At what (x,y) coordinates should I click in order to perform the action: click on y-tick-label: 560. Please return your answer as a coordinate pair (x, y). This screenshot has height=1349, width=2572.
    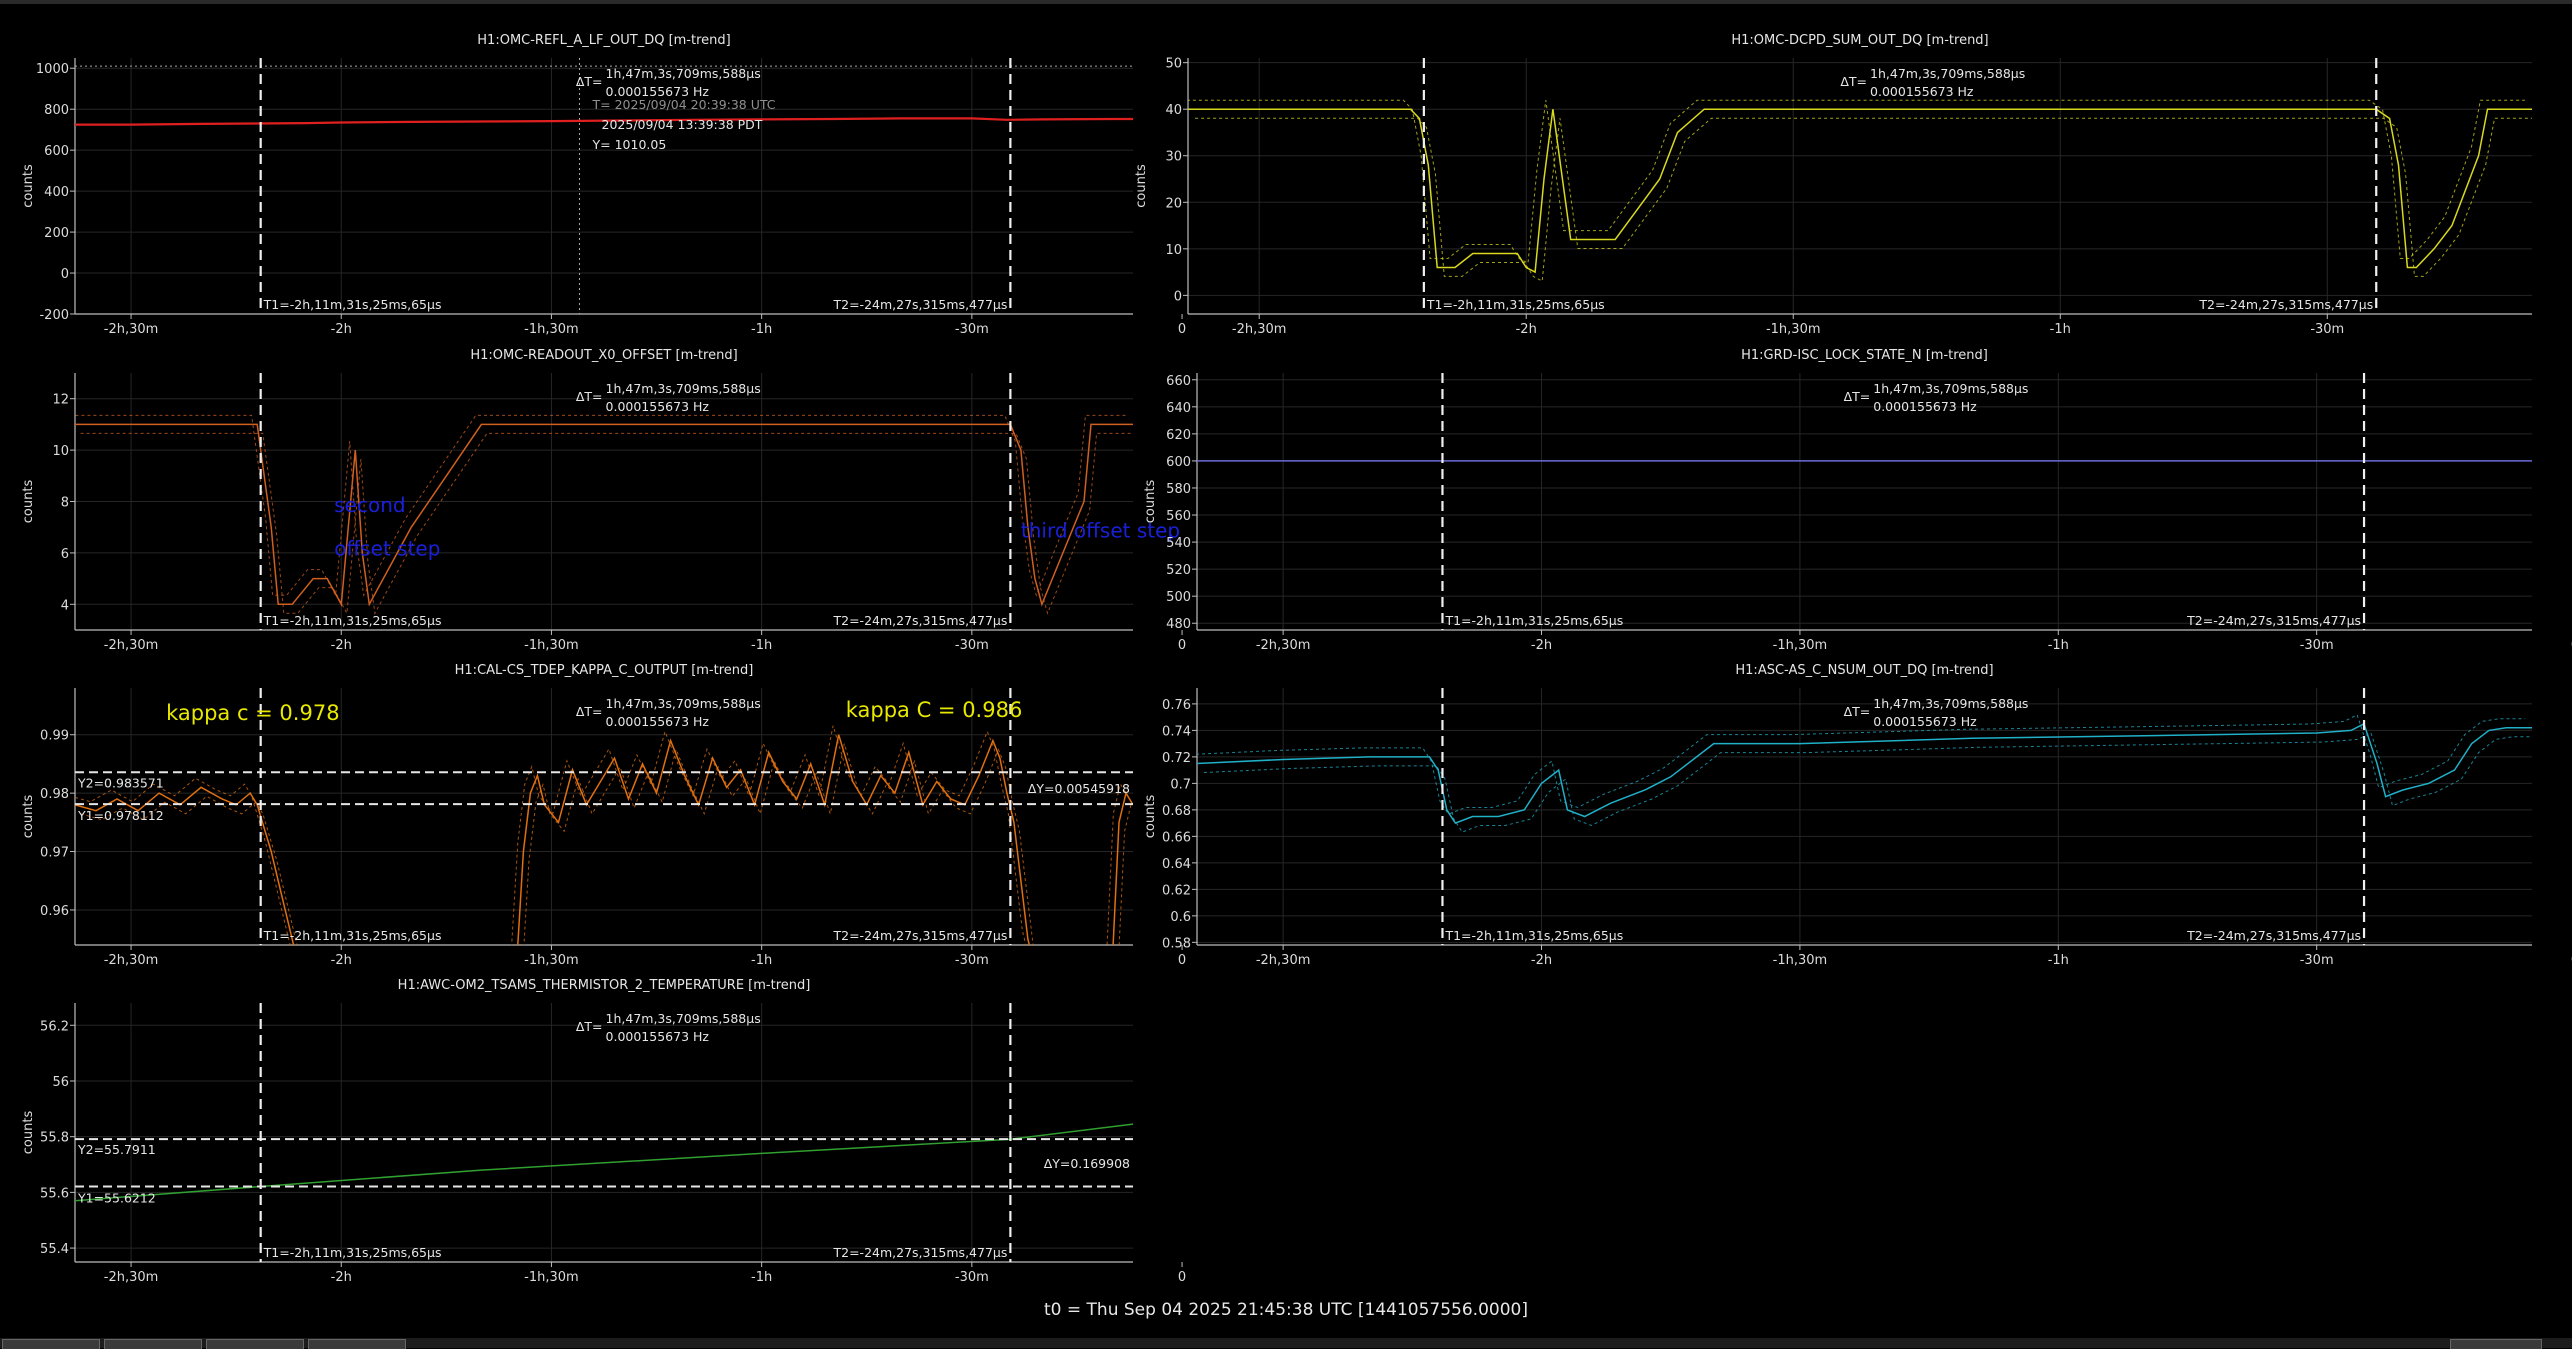
    Looking at the image, I should click on (1178, 516).